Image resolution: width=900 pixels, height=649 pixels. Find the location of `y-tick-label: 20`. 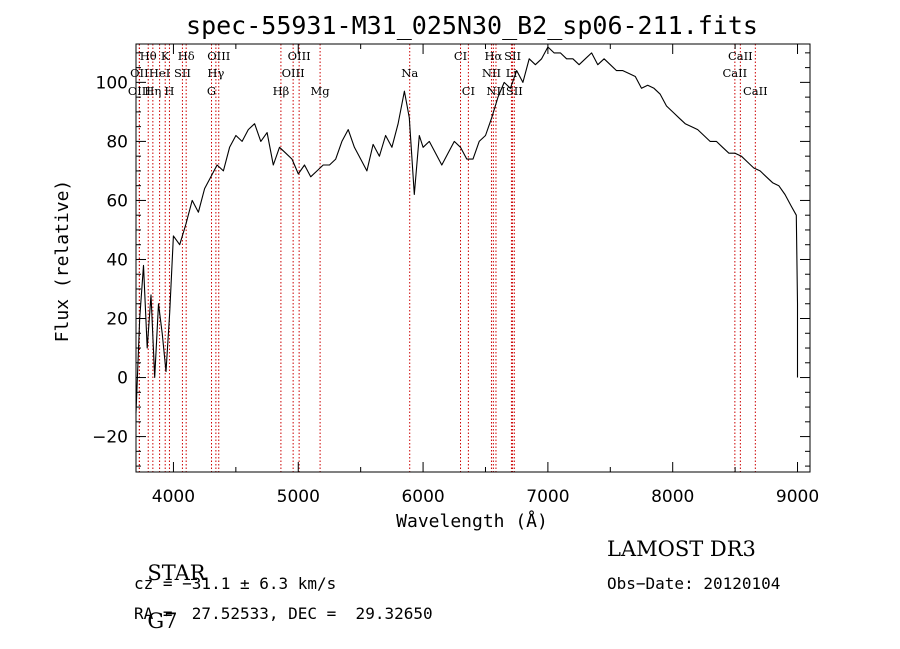

y-tick-label: 20 is located at coordinates (117, 320).